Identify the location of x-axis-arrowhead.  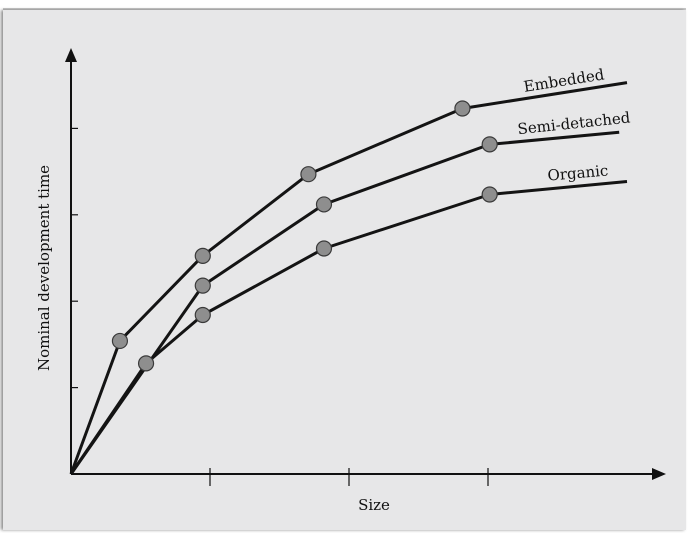
(659, 474).